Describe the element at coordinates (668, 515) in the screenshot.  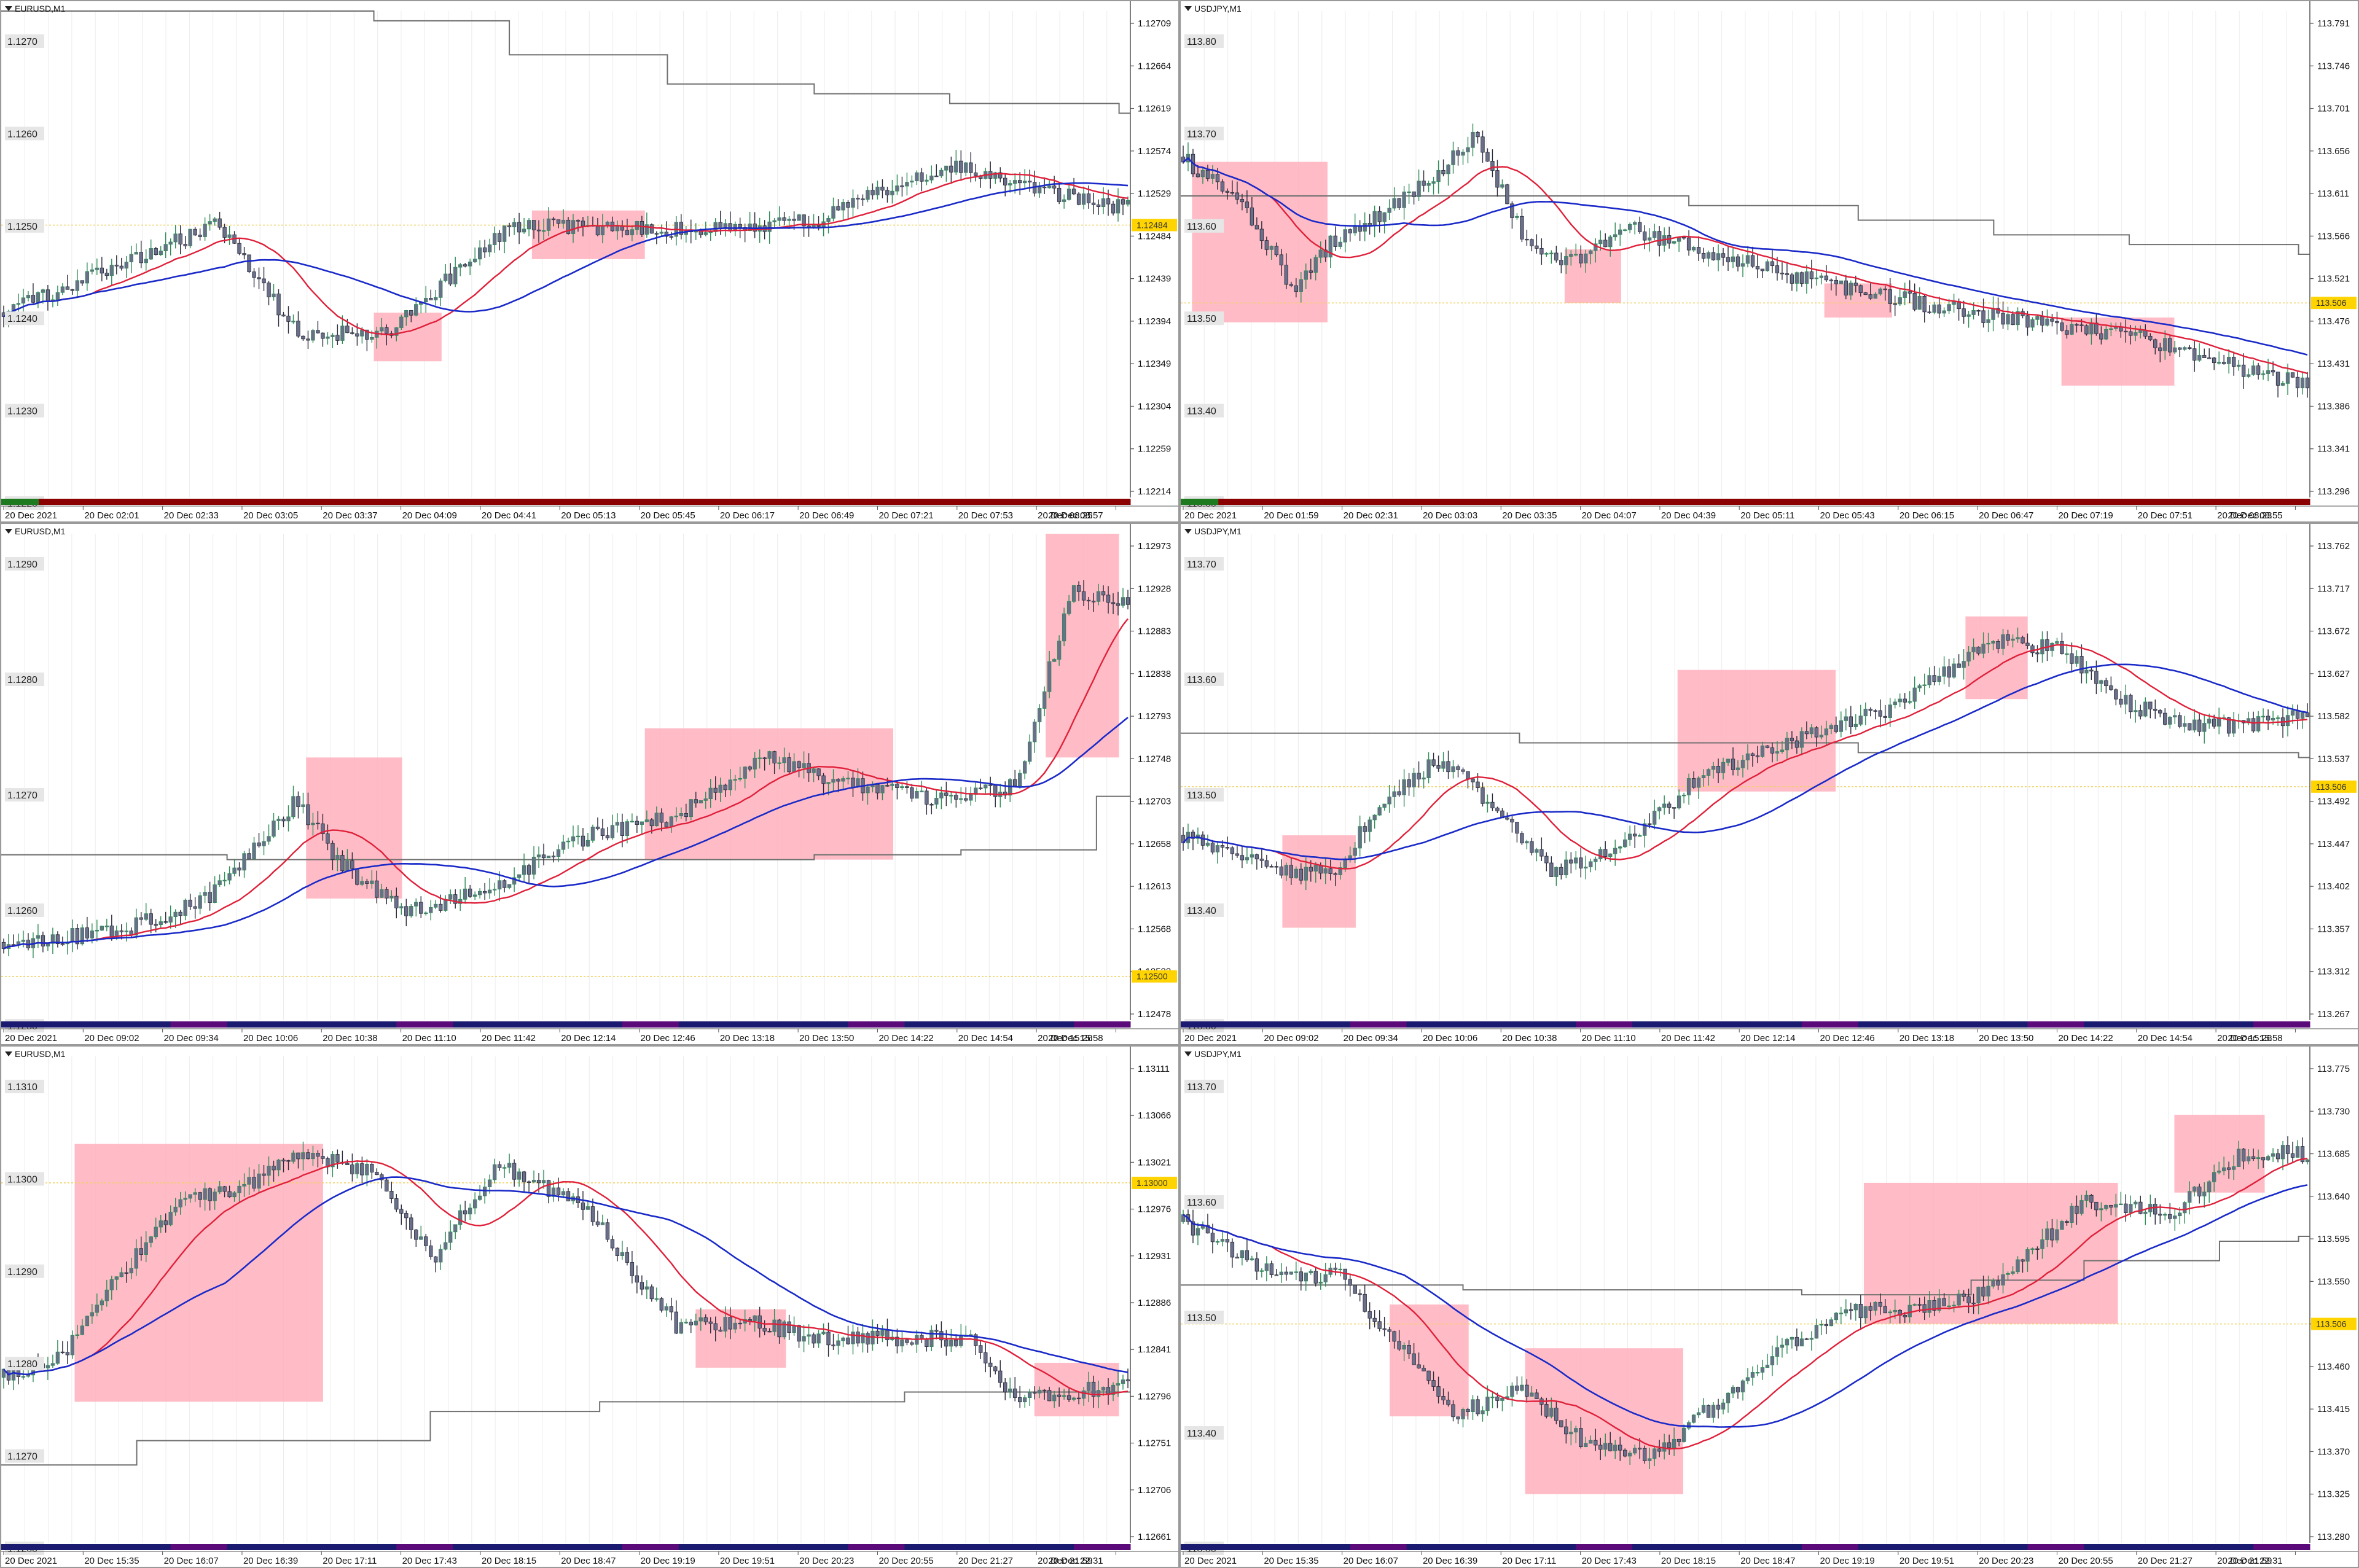
I see `time-axis-label: 20 Dec 05:45` at that location.